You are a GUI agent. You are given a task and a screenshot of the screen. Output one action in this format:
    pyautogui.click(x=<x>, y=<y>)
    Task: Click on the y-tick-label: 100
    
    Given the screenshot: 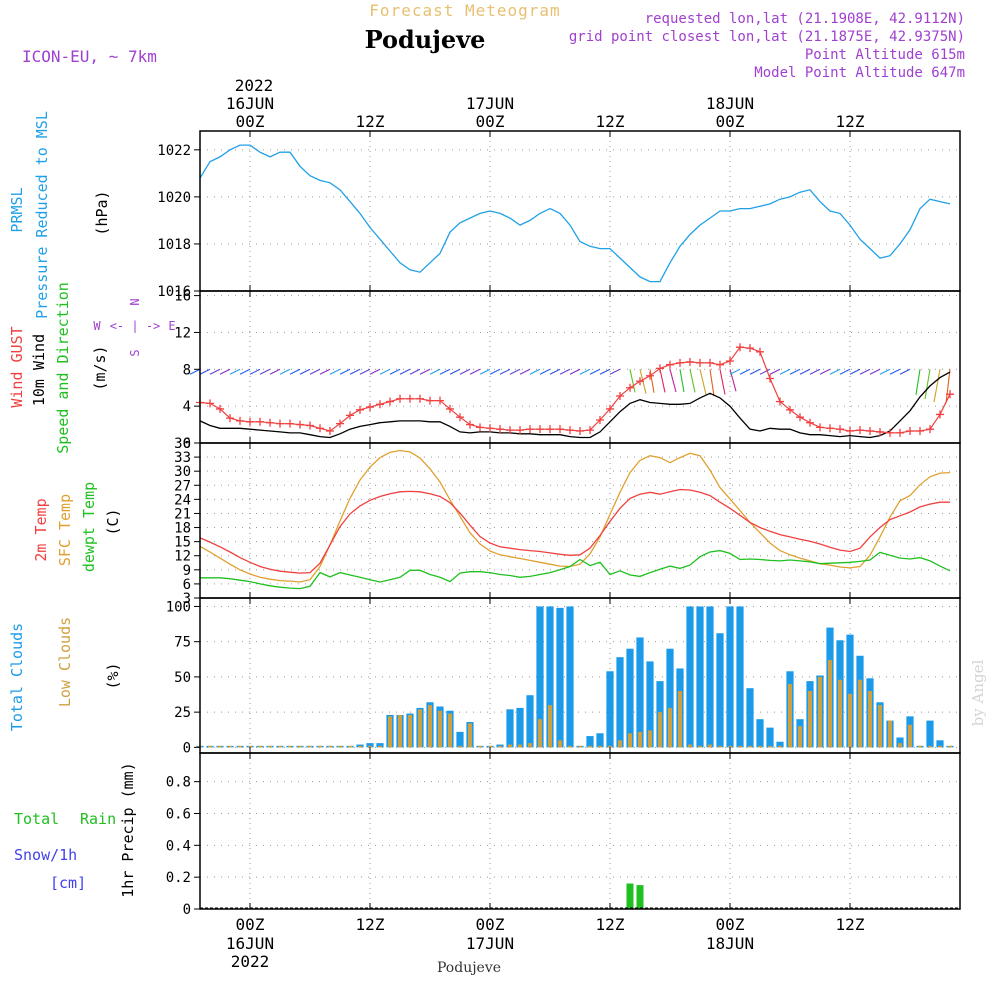 What is the action you would take?
    pyautogui.click(x=178, y=607)
    